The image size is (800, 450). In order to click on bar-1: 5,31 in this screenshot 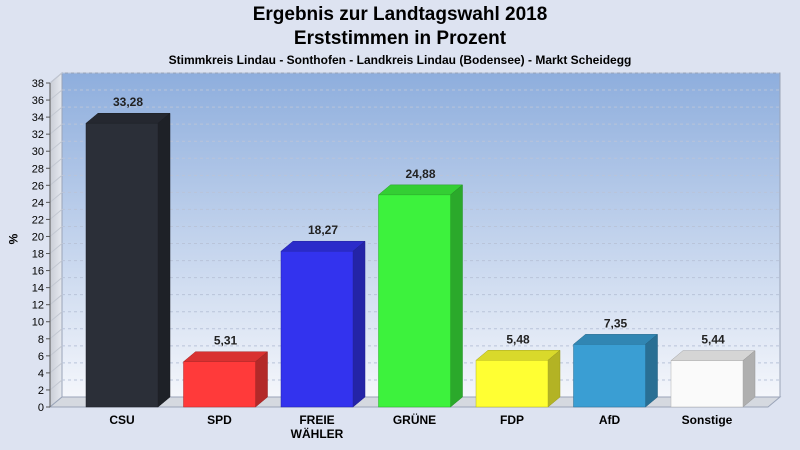, I will do `click(225, 371)`.